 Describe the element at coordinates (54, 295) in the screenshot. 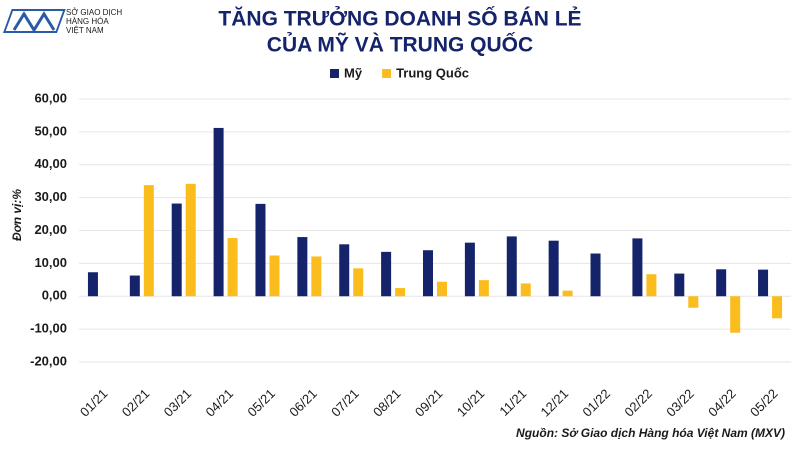

I see `y-tick-label: 0,00` at that location.